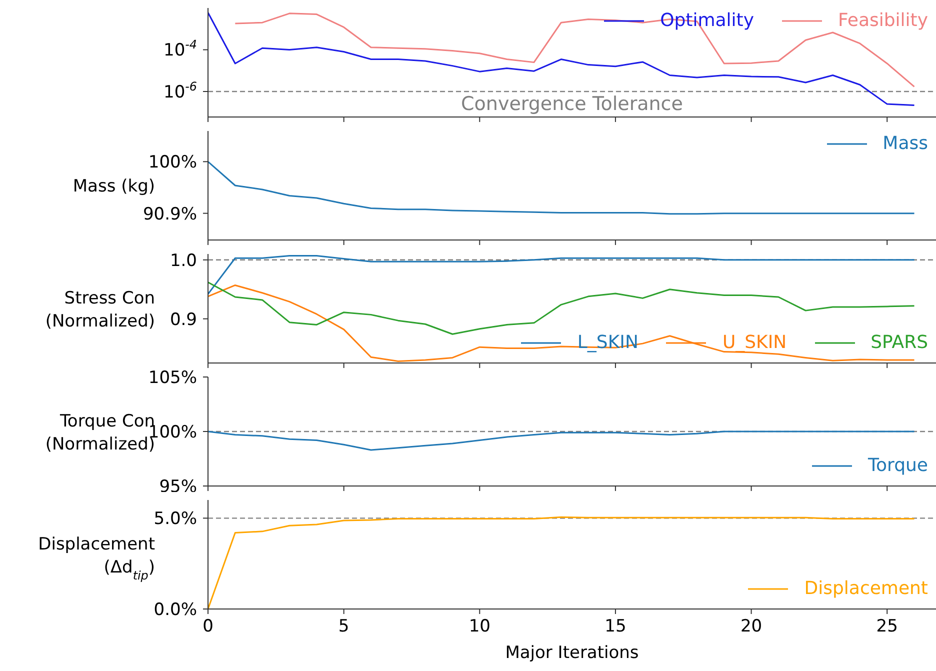 Image resolution: width=936 pixels, height=671 pixels. What do you see at coordinates (169, 214) in the screenshot?
I see `y-tick-label: 90.9%` at bounding box center [169, 214].